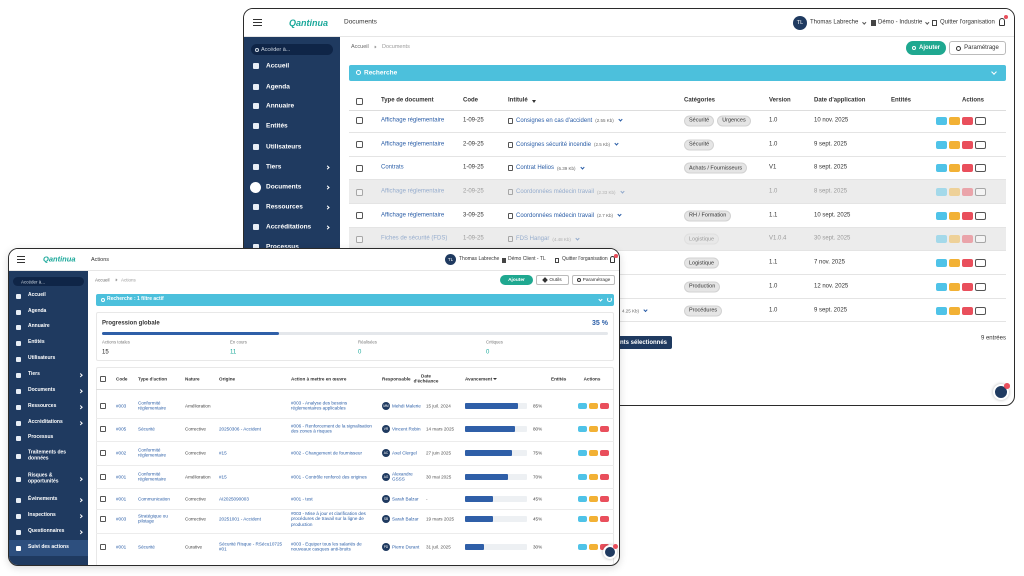 This screenshot has width=1024, height=576. What do you see at coordinates (414, 239) in the screenshot?
I see `document-type: Fiches de sécurité (FDS)` at bounding box center [414, 239].